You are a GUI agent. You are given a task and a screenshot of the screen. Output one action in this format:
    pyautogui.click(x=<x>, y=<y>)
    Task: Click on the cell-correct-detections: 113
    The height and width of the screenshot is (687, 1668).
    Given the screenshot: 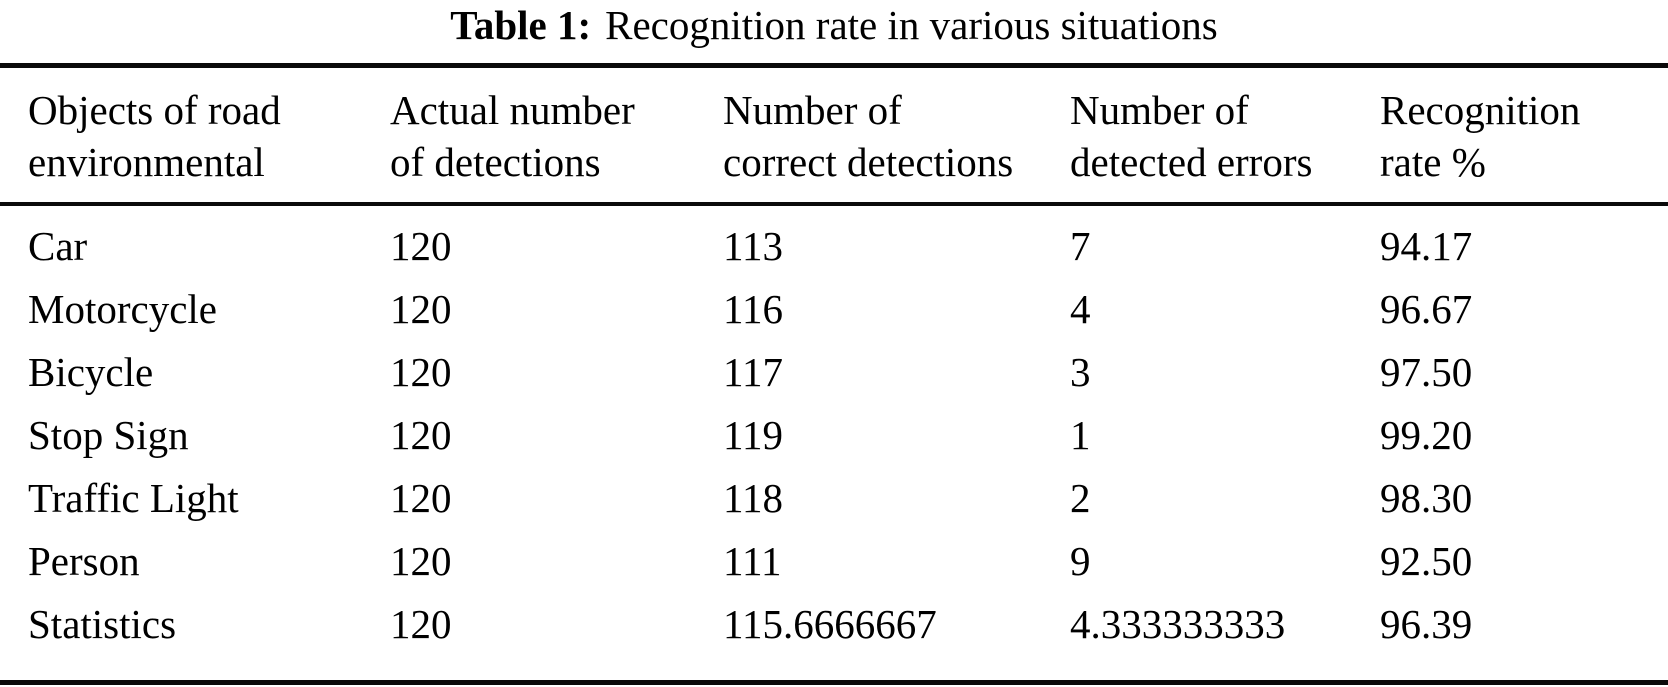 What is the action you would take?
    pyautogui.click(x=753, y=245)
    